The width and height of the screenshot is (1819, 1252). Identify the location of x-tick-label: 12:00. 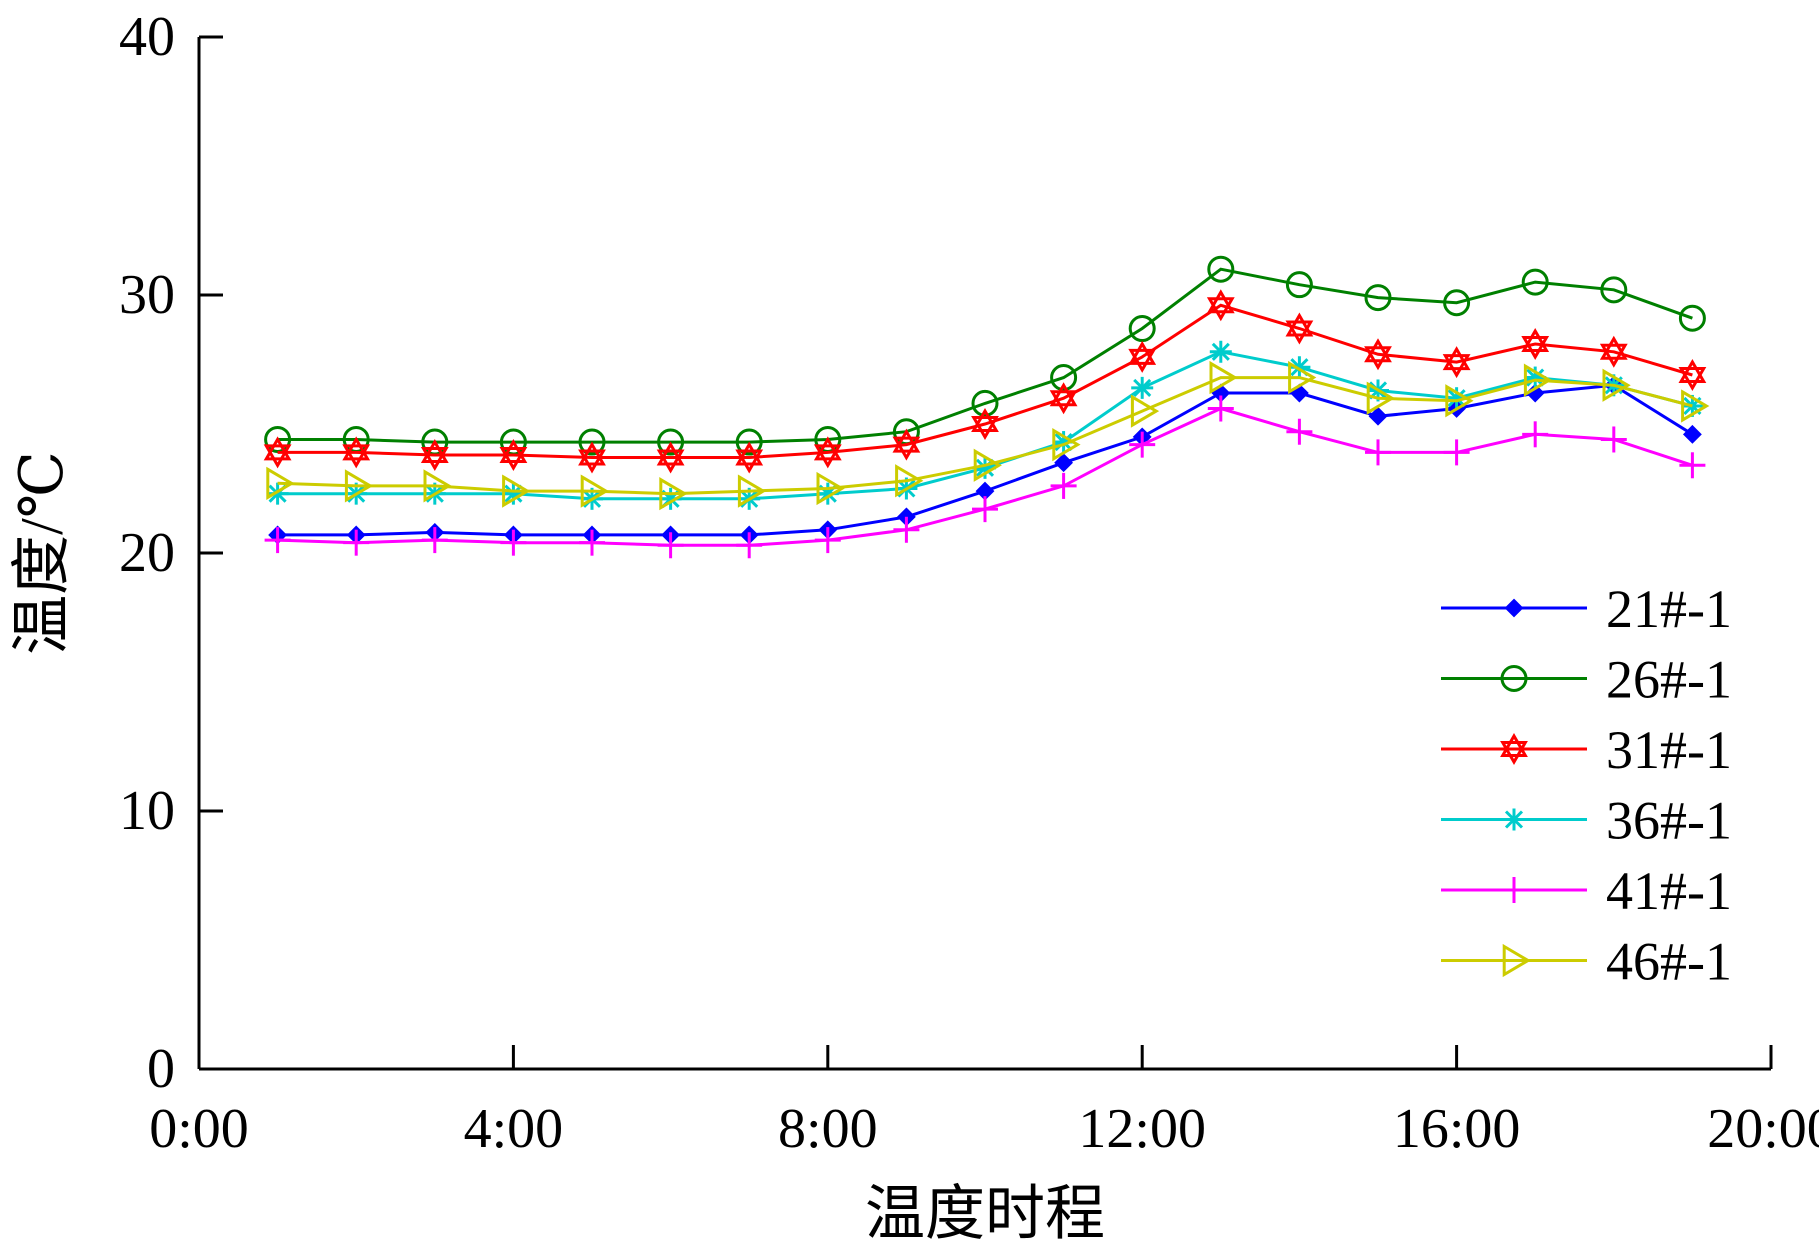
(1142, 1129).